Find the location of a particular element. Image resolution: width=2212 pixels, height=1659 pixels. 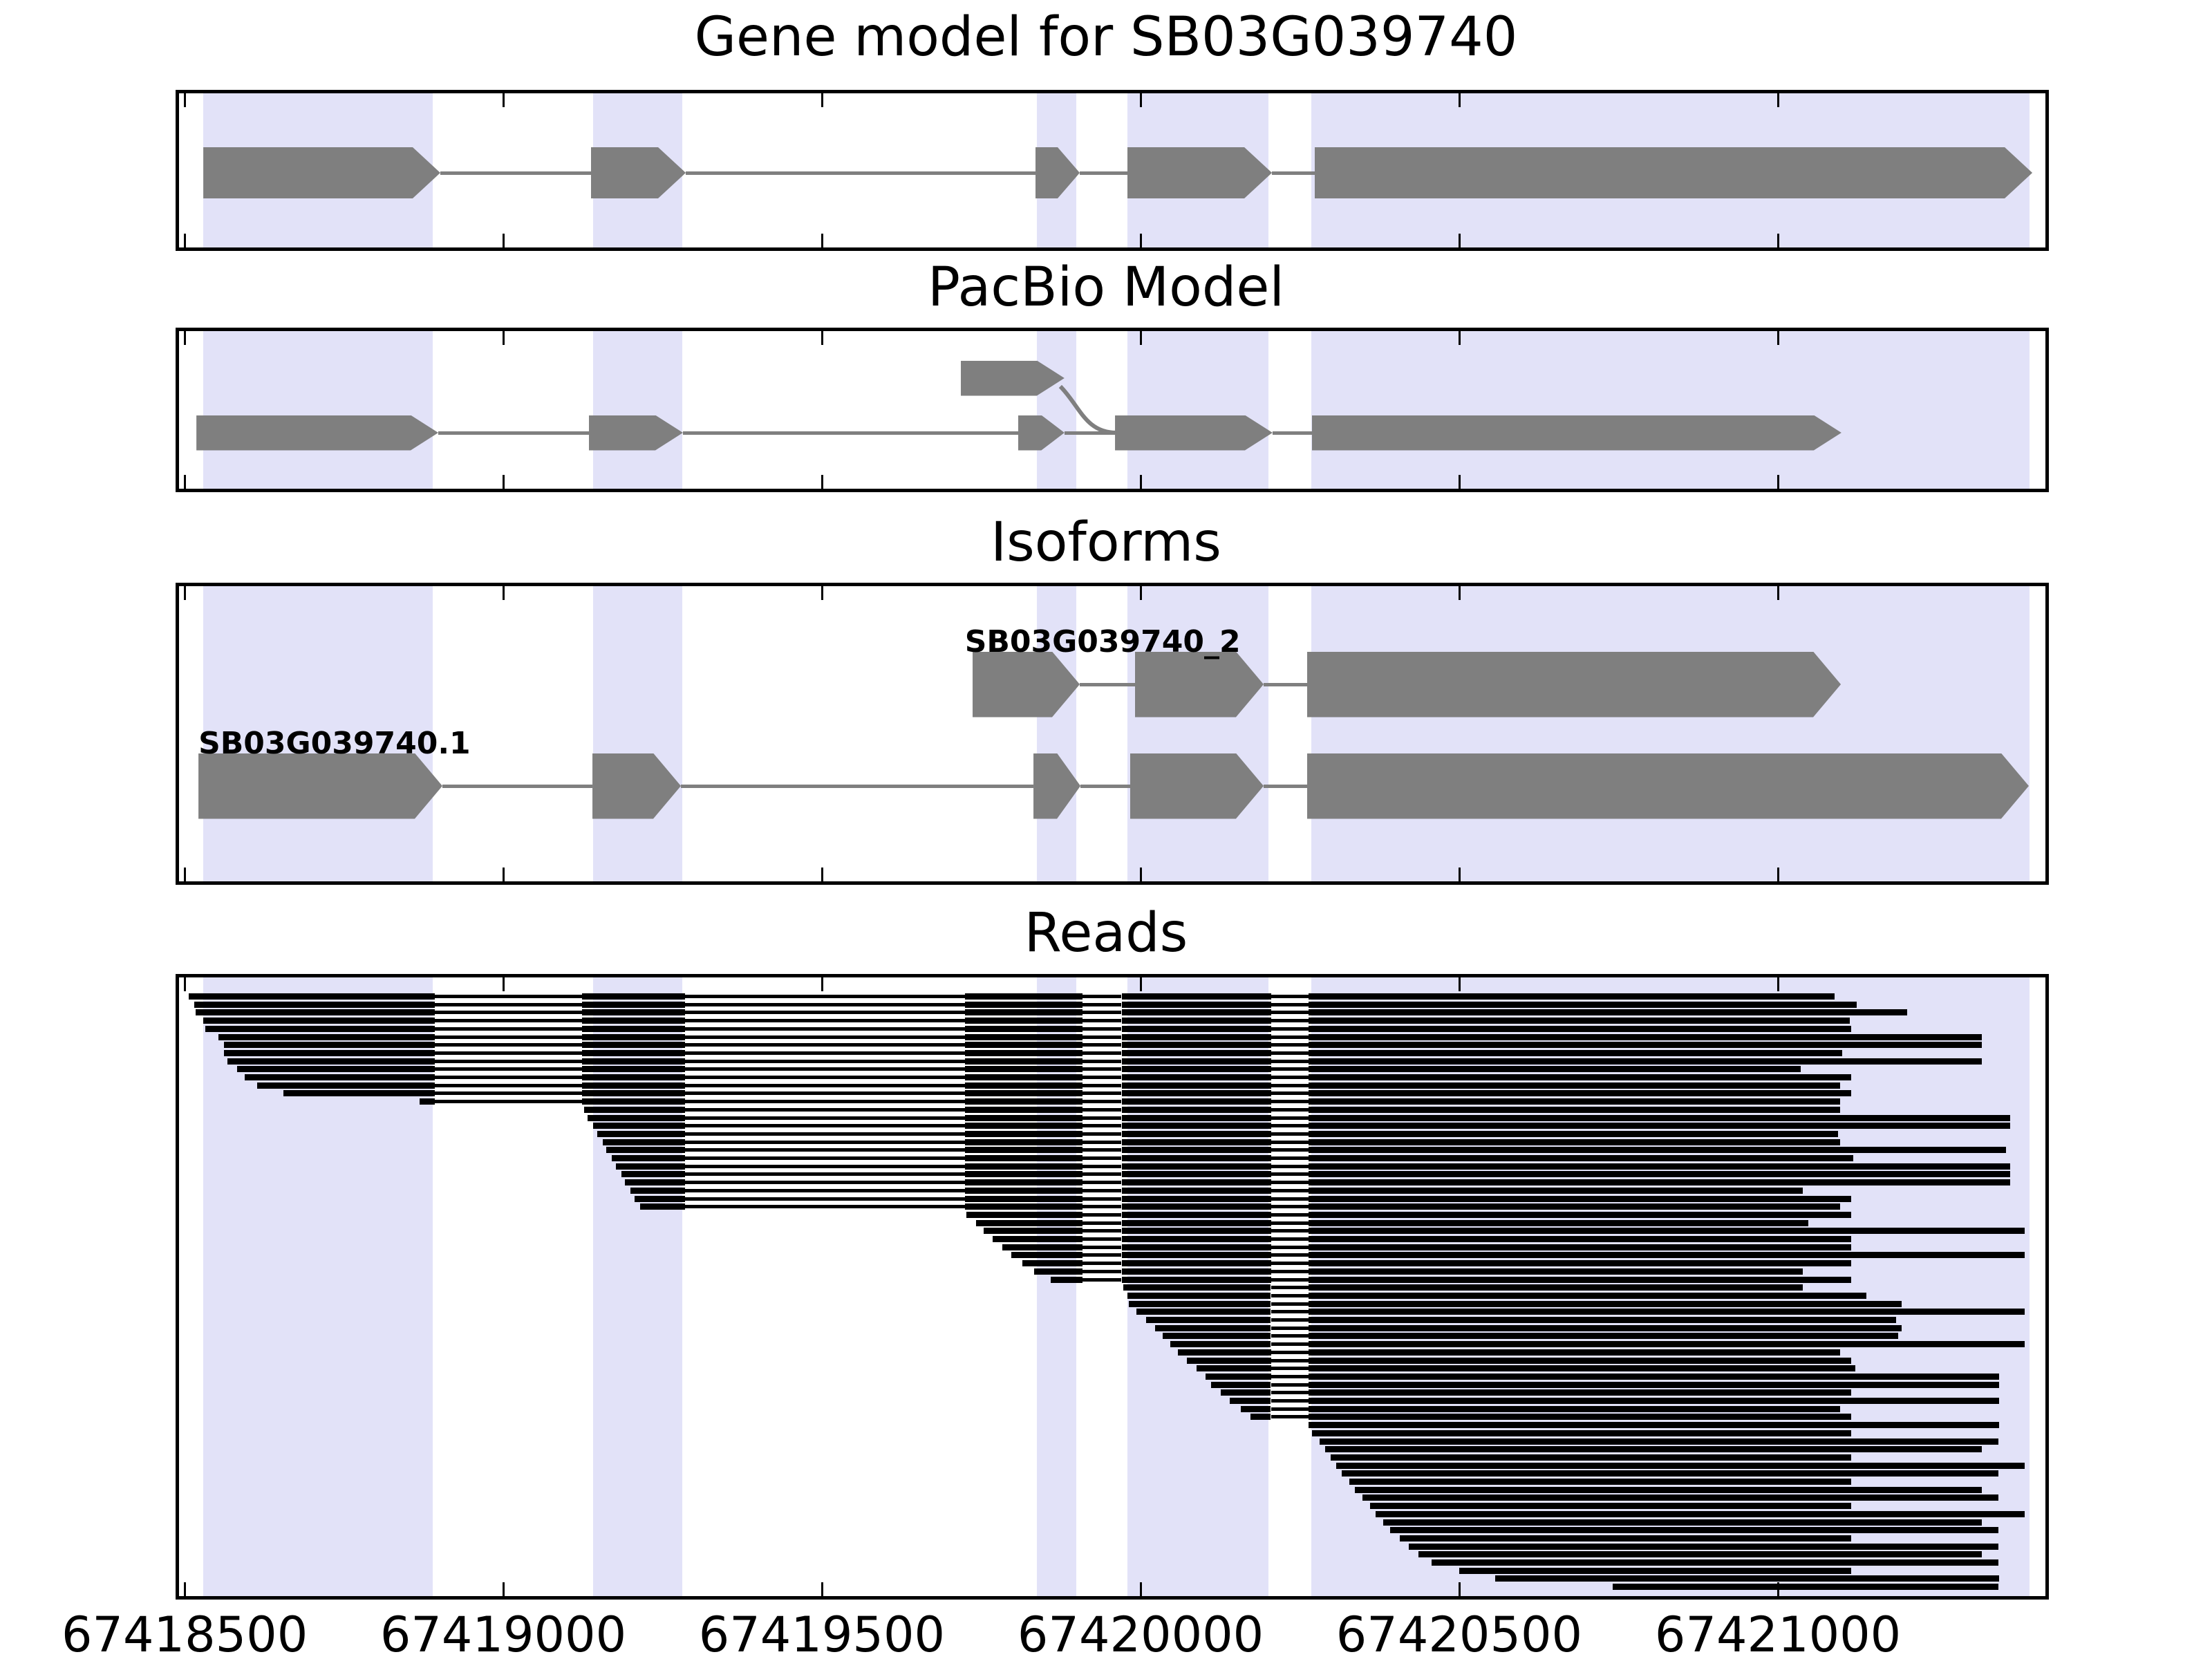

pacbio-model-panel is located at coordinates (1112, 410).